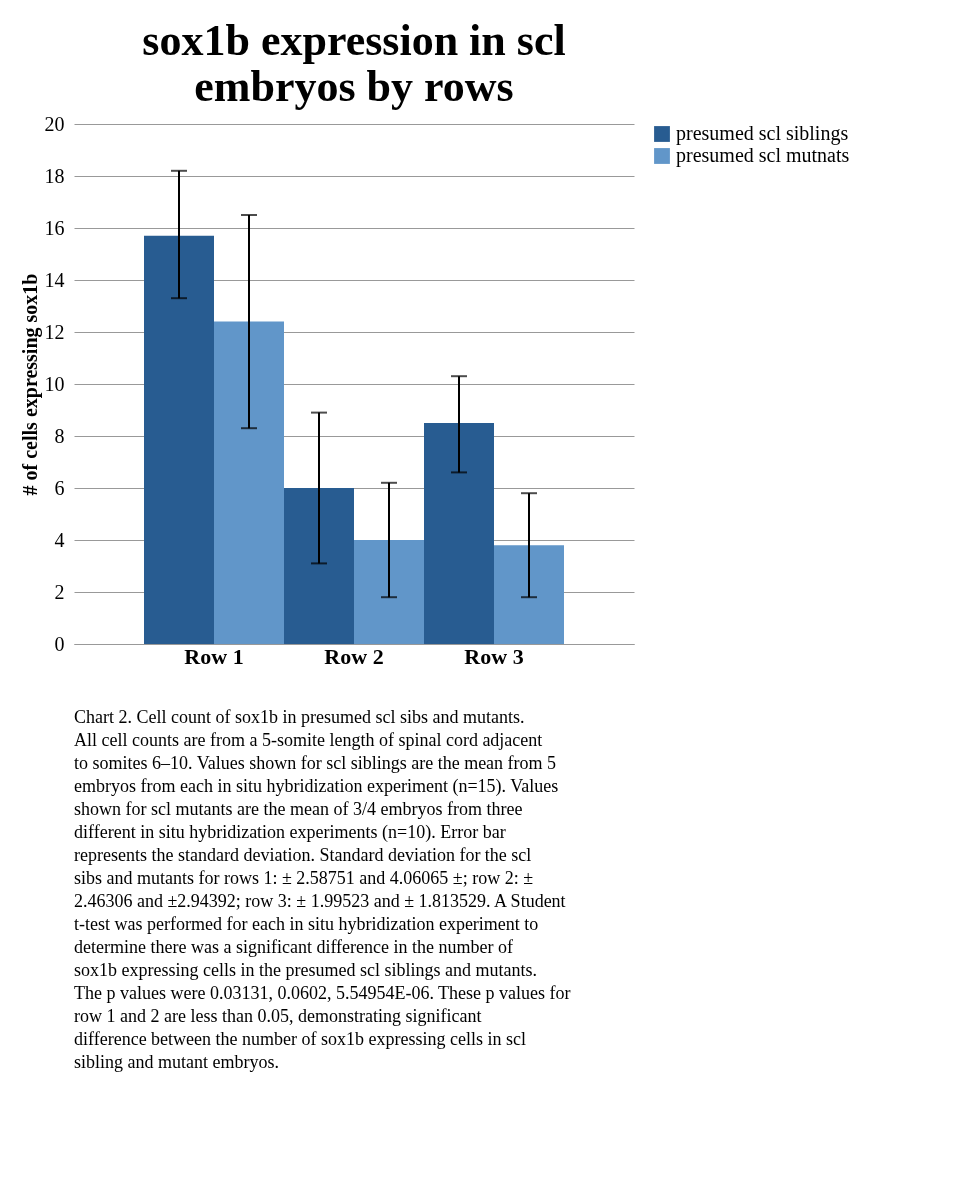  Describe the element at coordinates (54, 175) in the screenshot. I see `y-tick-label: 18` at that location.